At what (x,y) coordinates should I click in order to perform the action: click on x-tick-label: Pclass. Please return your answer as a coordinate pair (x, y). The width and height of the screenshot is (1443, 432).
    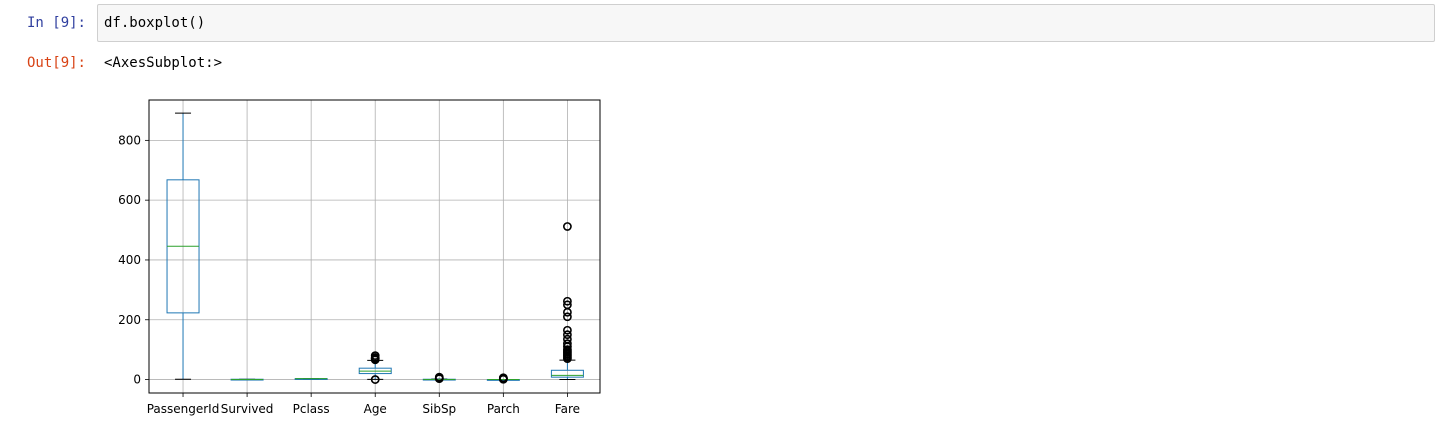
    Looking at the image, I should click on (311, 409).